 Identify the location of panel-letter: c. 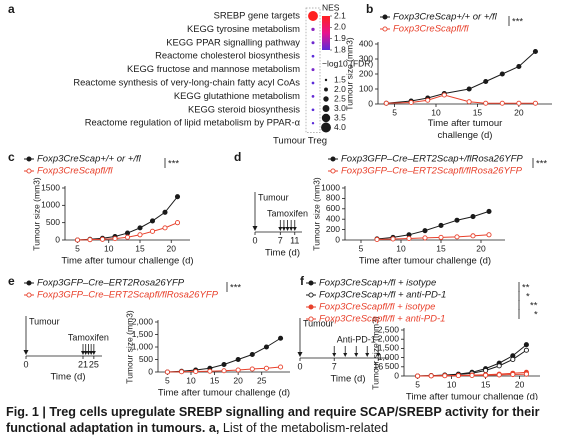
(11, 157).